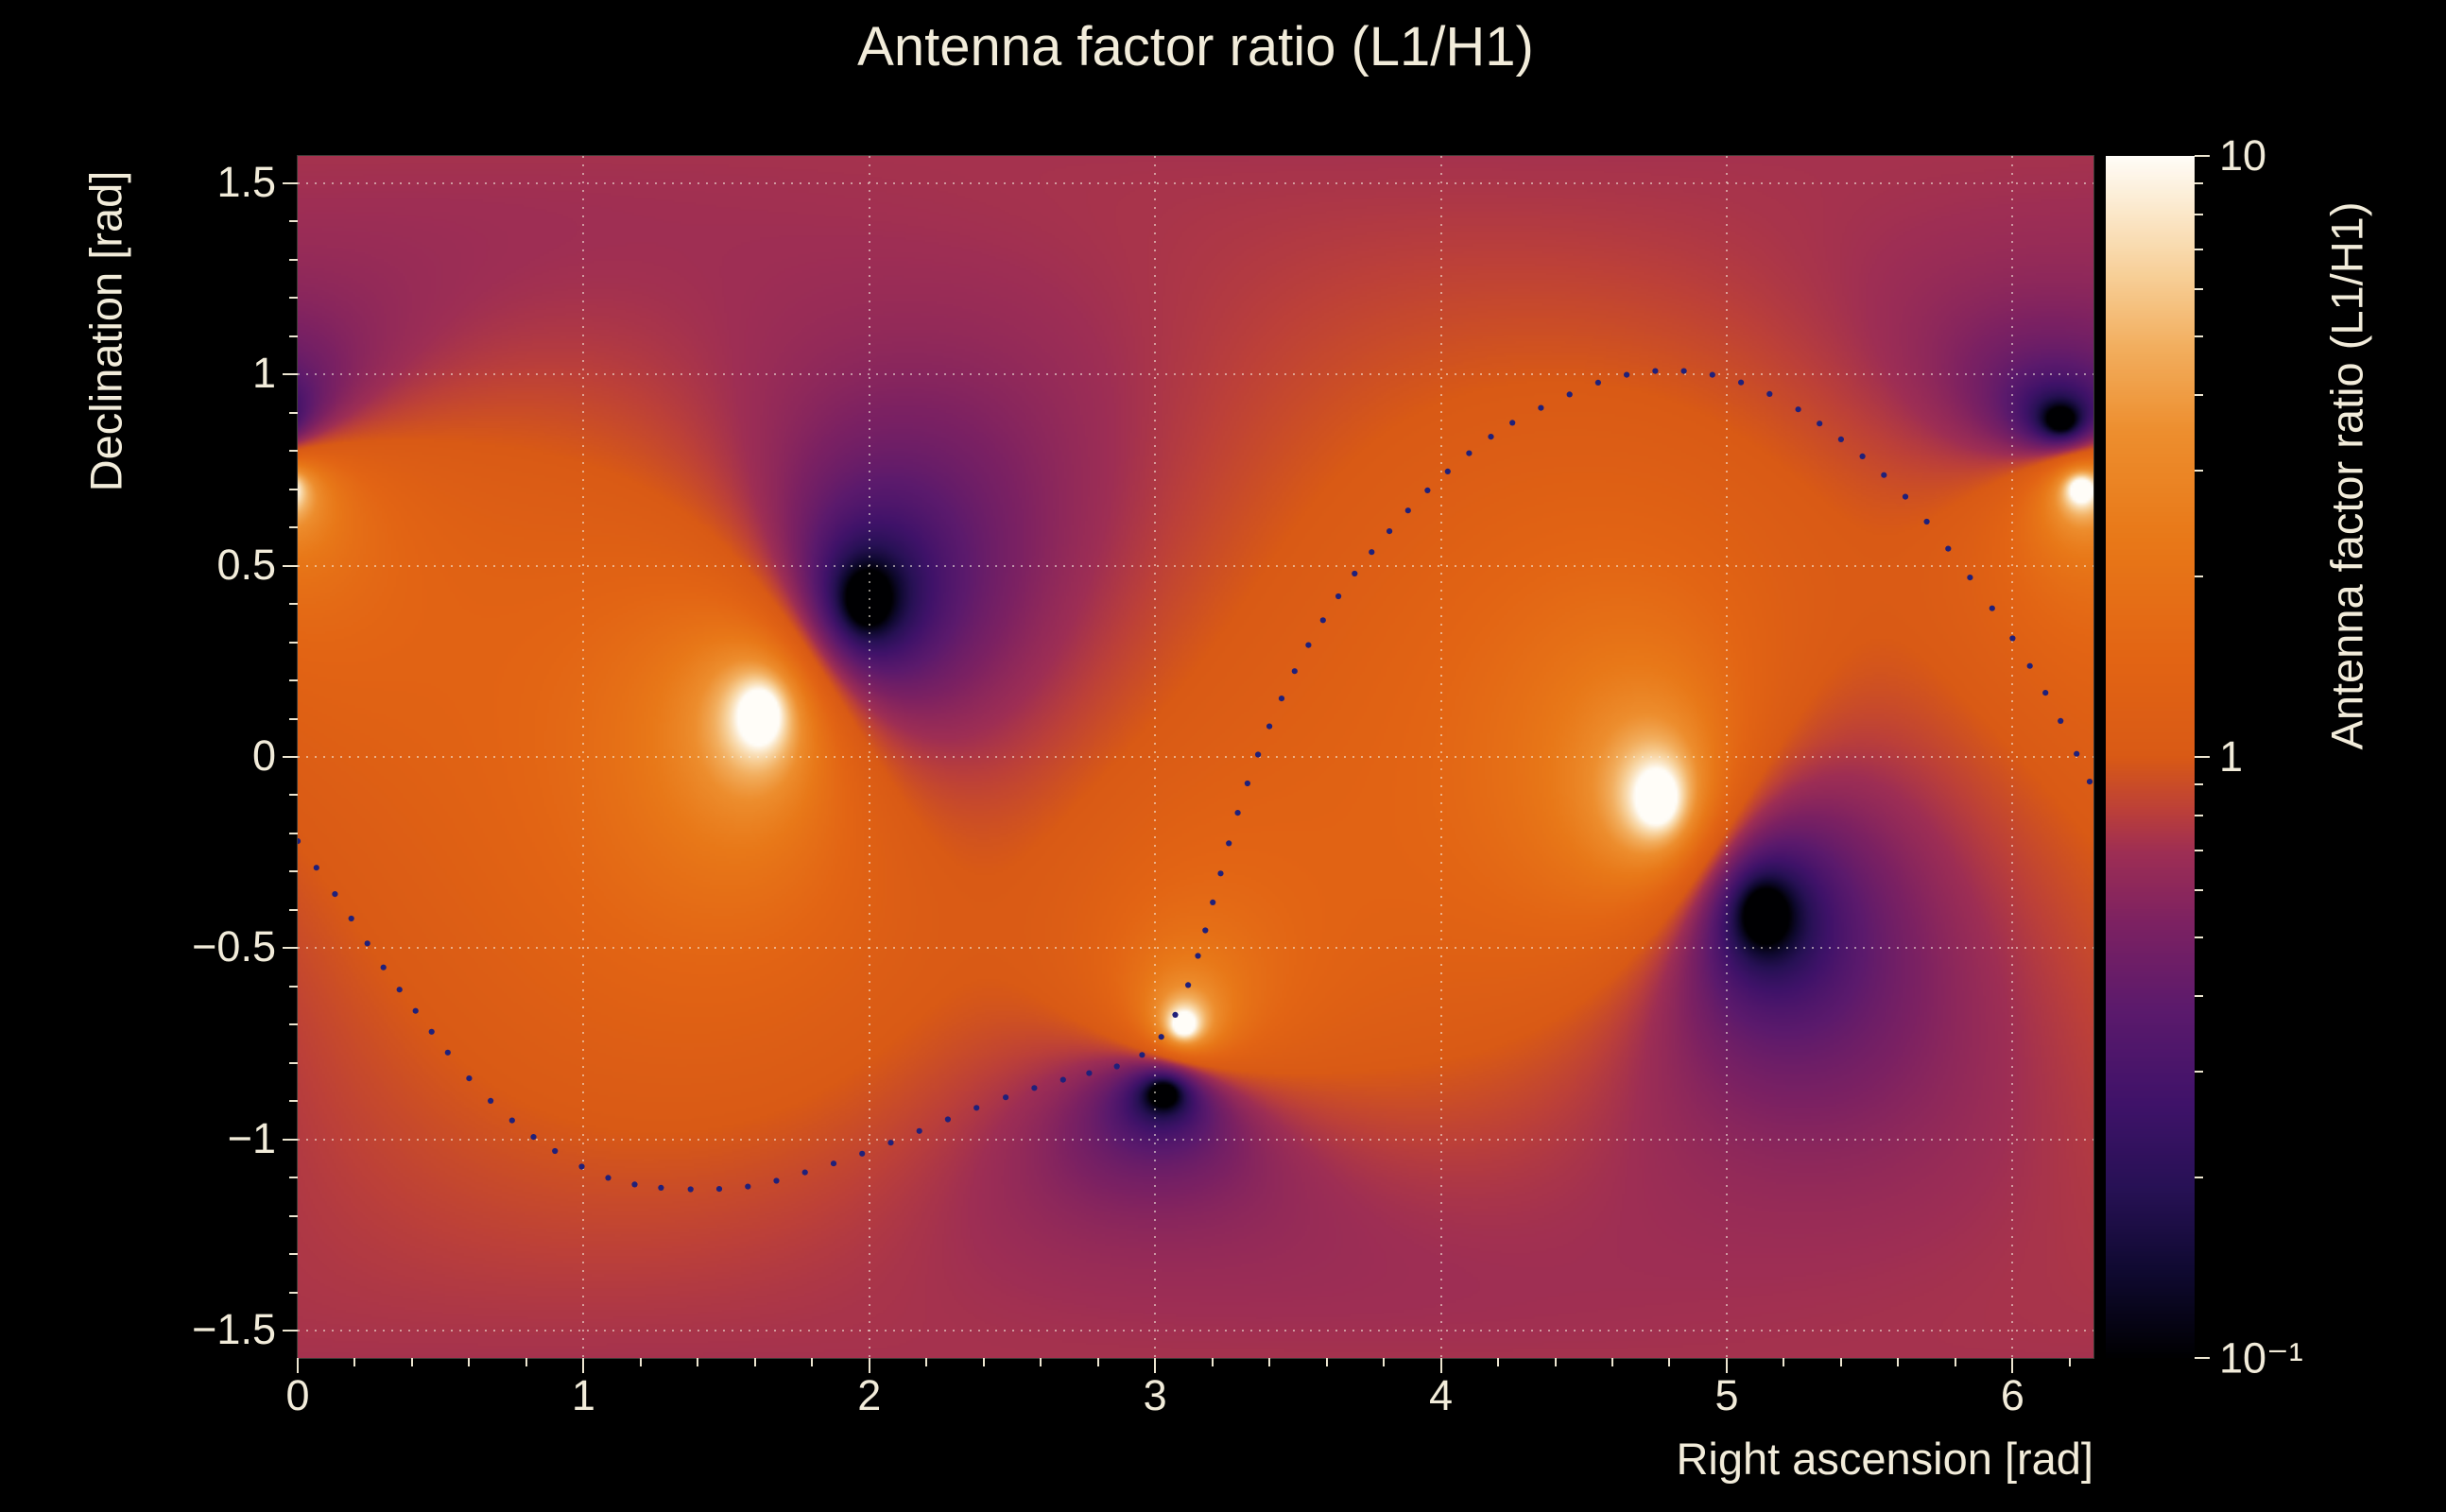 The width and height of the screenshot is (2446, 1512). What do you see at coordinates (870, 1395) in the screenshot?
I see `x-tick-label: 2` at bounding box center [870, 1395].